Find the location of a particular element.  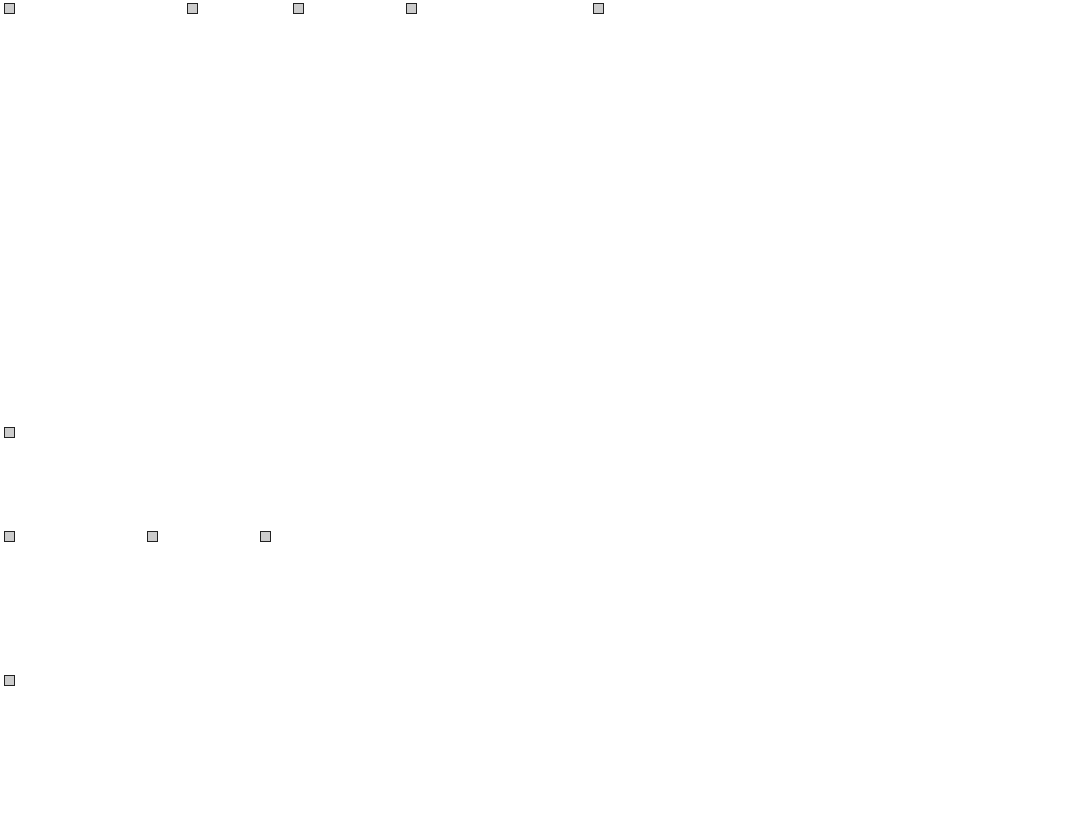

macd-swatch-icon is located at coordinates (9, 536).